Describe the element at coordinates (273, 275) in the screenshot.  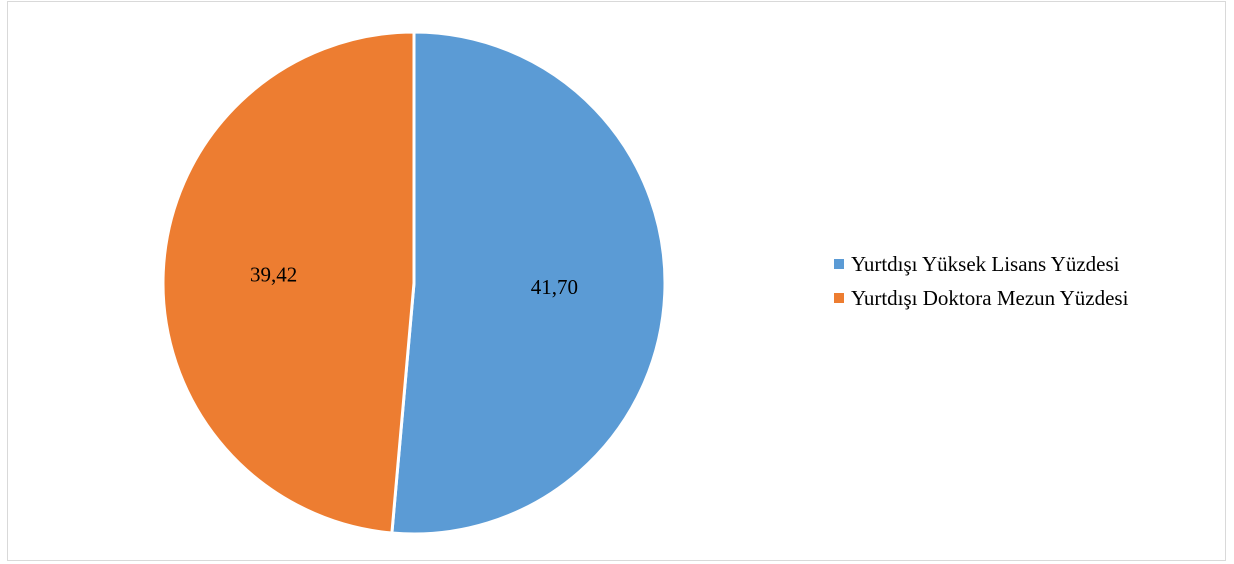
I see `data-label-doktora: 39,42` at that location.